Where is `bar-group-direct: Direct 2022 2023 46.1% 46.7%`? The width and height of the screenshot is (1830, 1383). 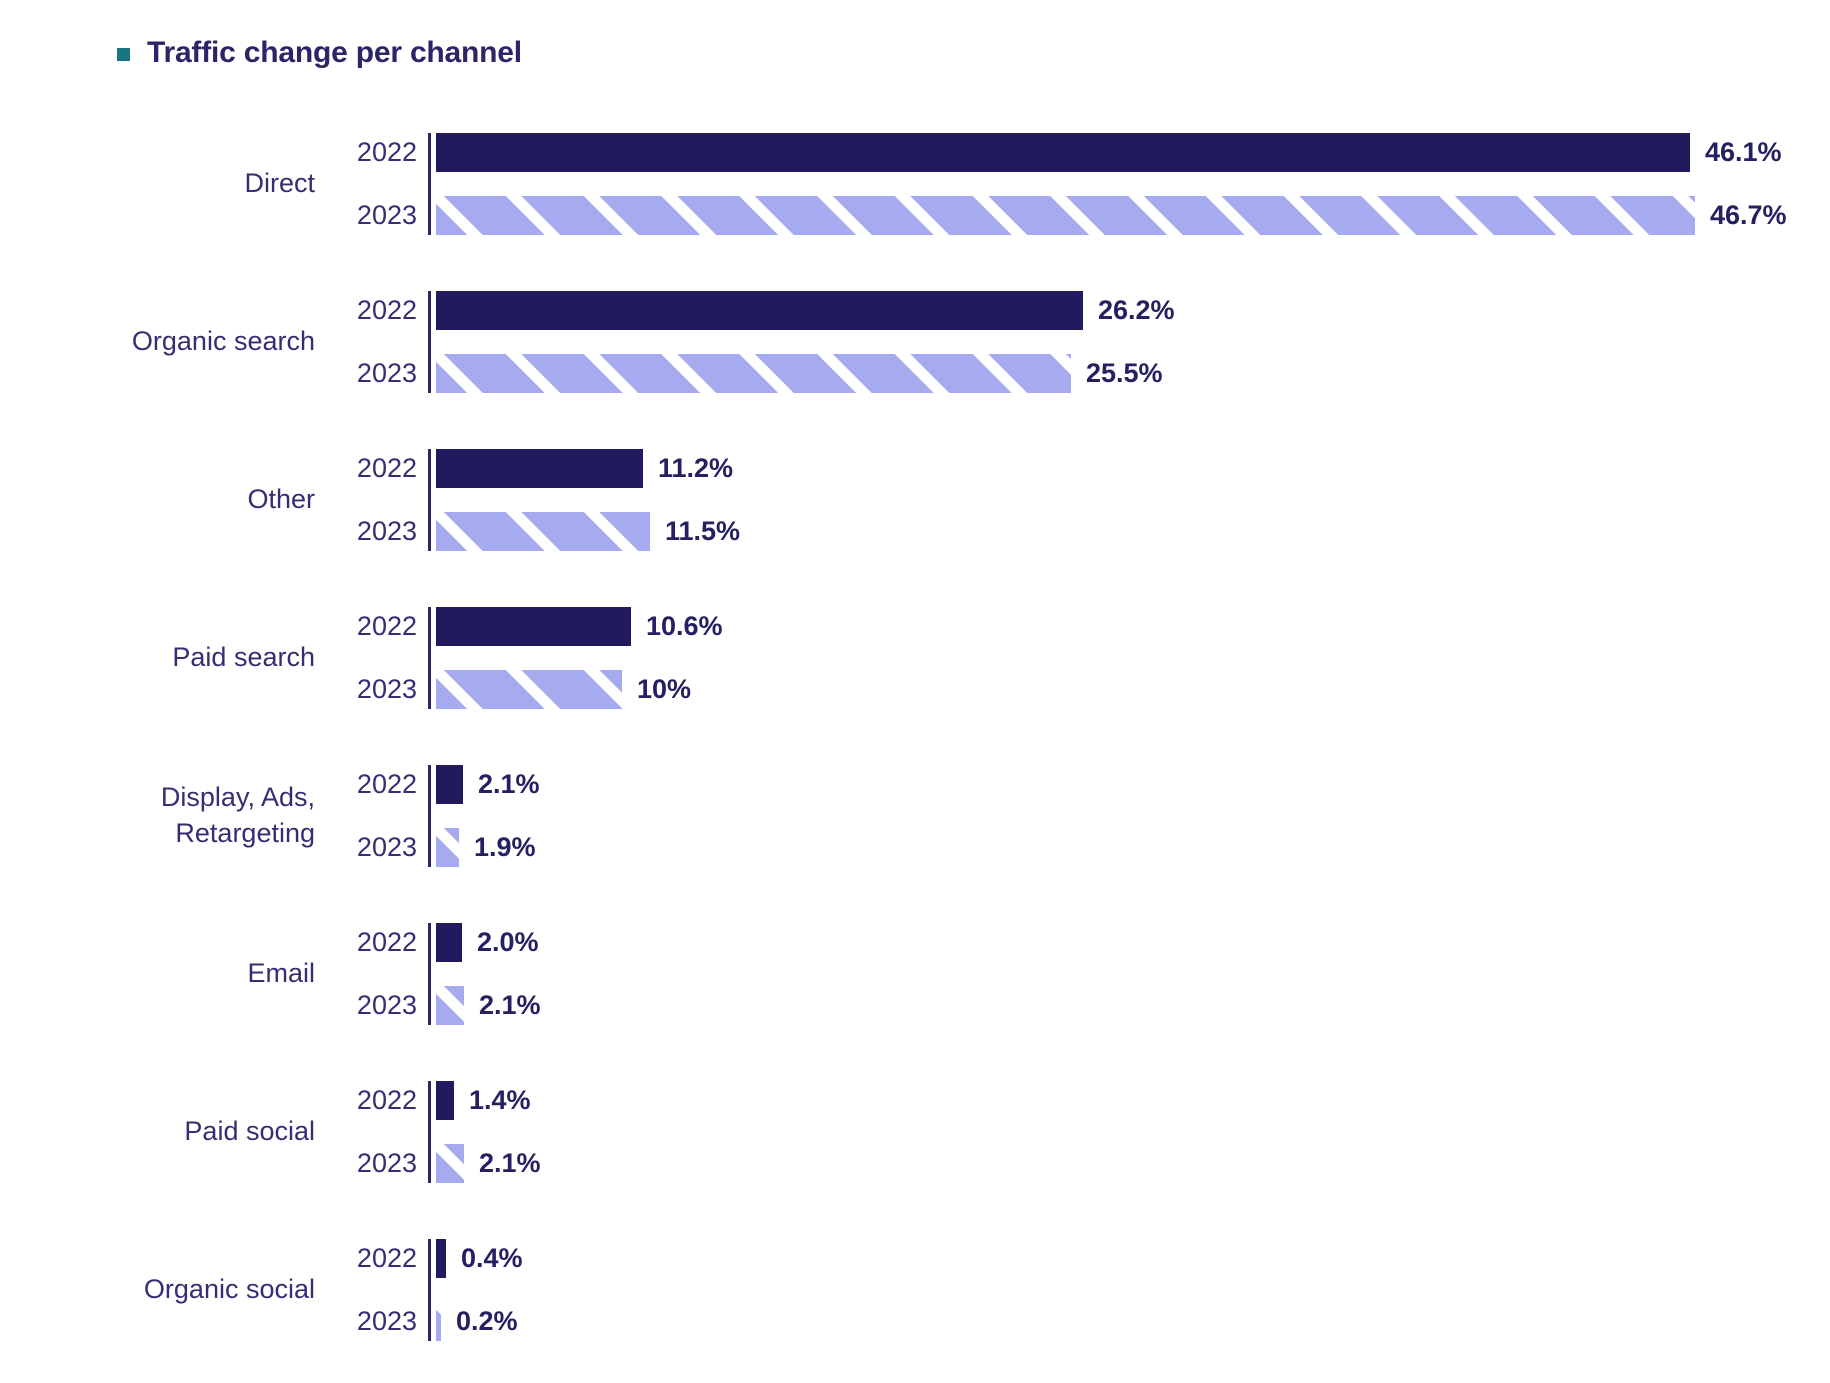 bar-group-direct: Direct 2022 2023 46.1% 46.7% is located at coordinates (915, 184).